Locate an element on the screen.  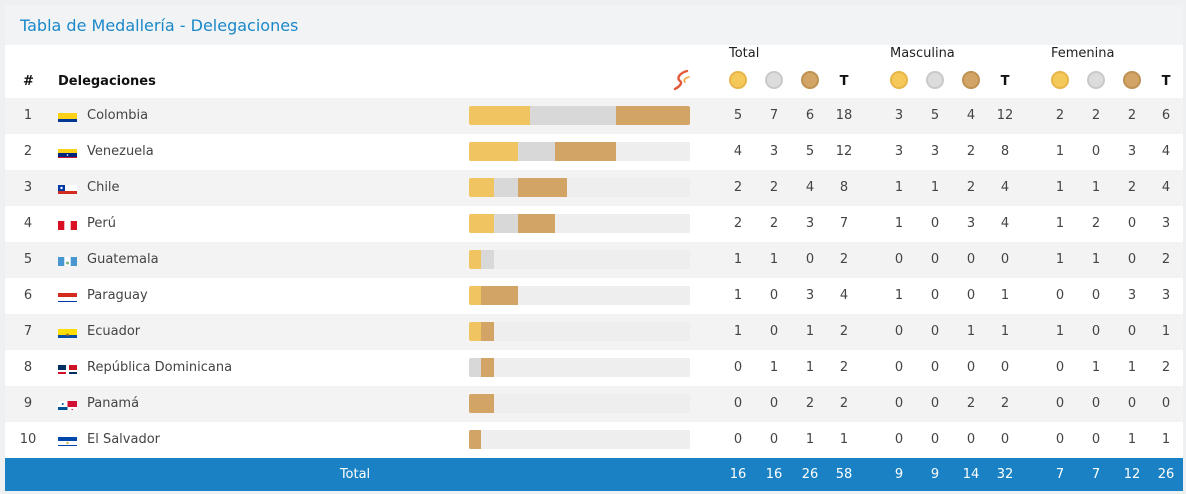
flag-ecuador-icon is located at coordinates (67, 332).